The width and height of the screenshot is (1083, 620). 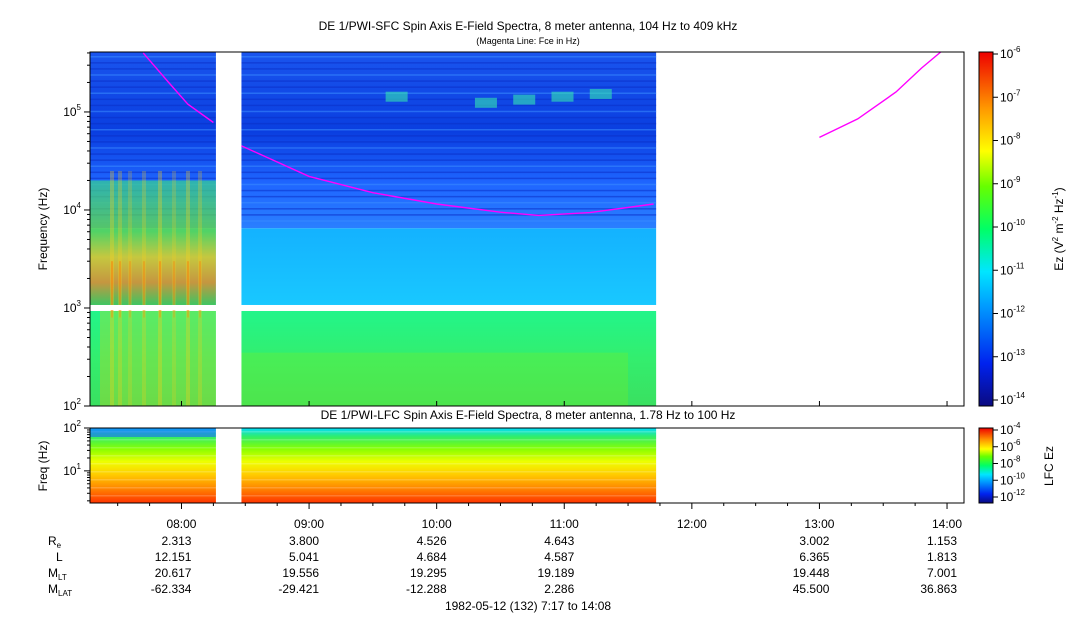 What do you see at coordinates (228, 229) in the screenshot?
I see `sfc-data-gap` at bounding box center [228, 229].